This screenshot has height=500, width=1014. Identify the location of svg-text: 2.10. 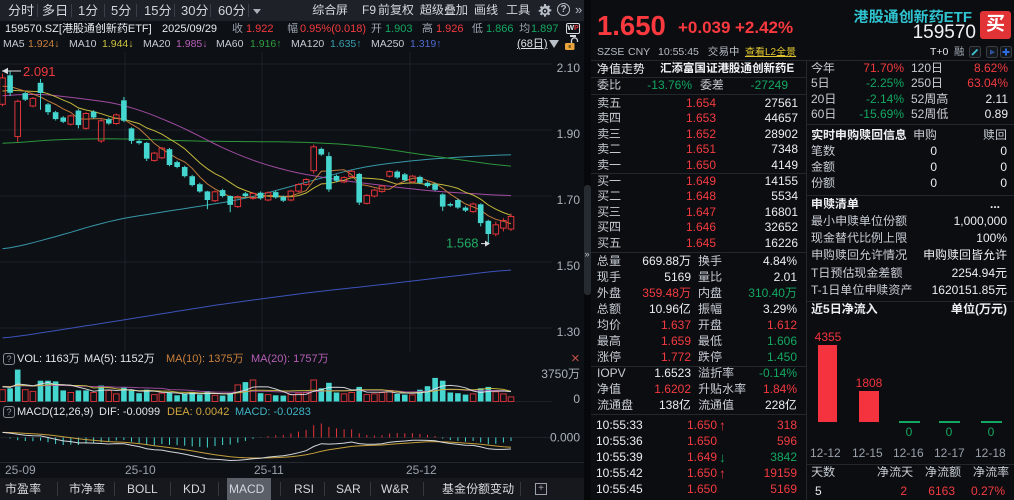
(569, 68).